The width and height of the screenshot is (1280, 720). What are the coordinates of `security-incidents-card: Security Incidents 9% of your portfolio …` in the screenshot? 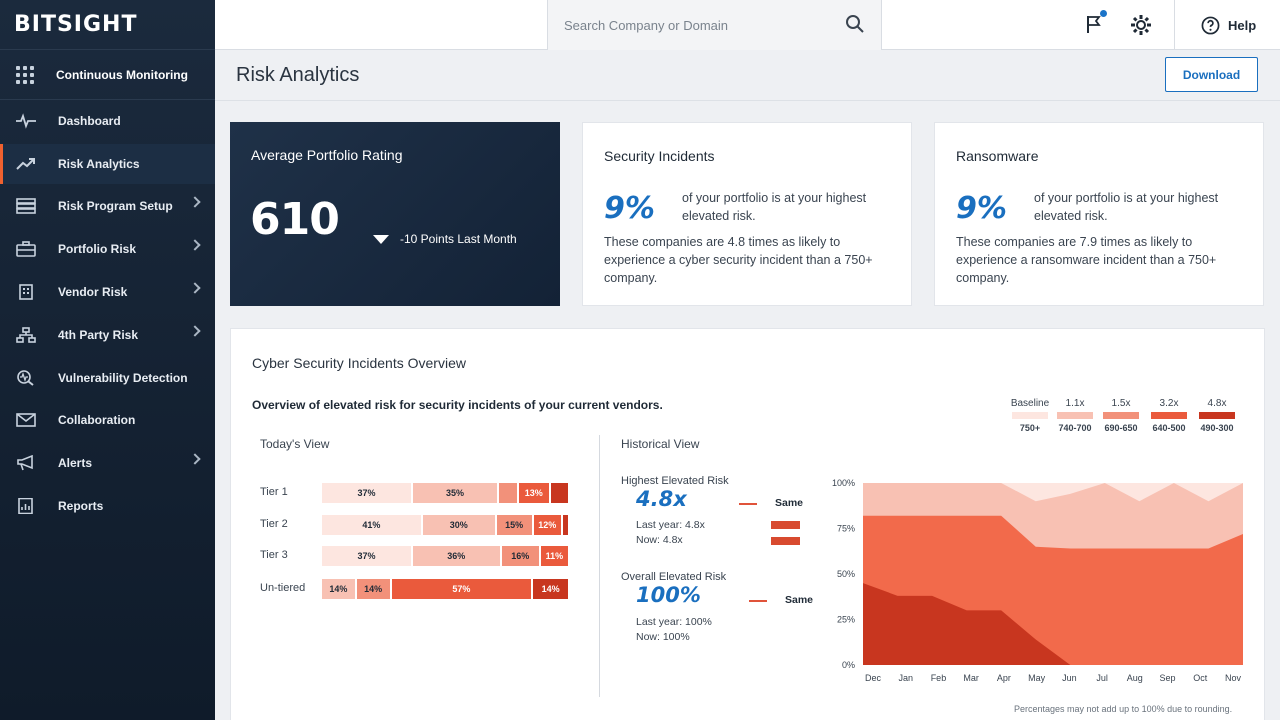 It's located at (747, 214).